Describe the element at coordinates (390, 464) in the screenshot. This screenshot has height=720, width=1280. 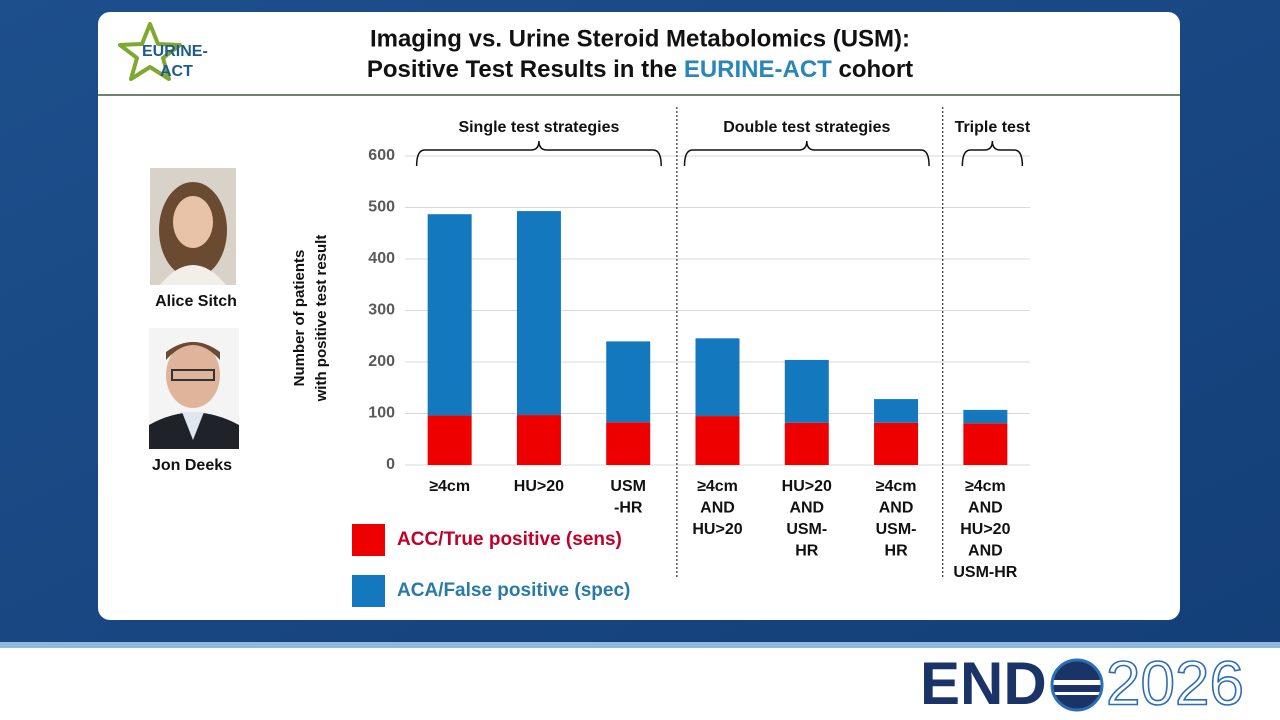
I see `y-tick-label: 0` at that location.